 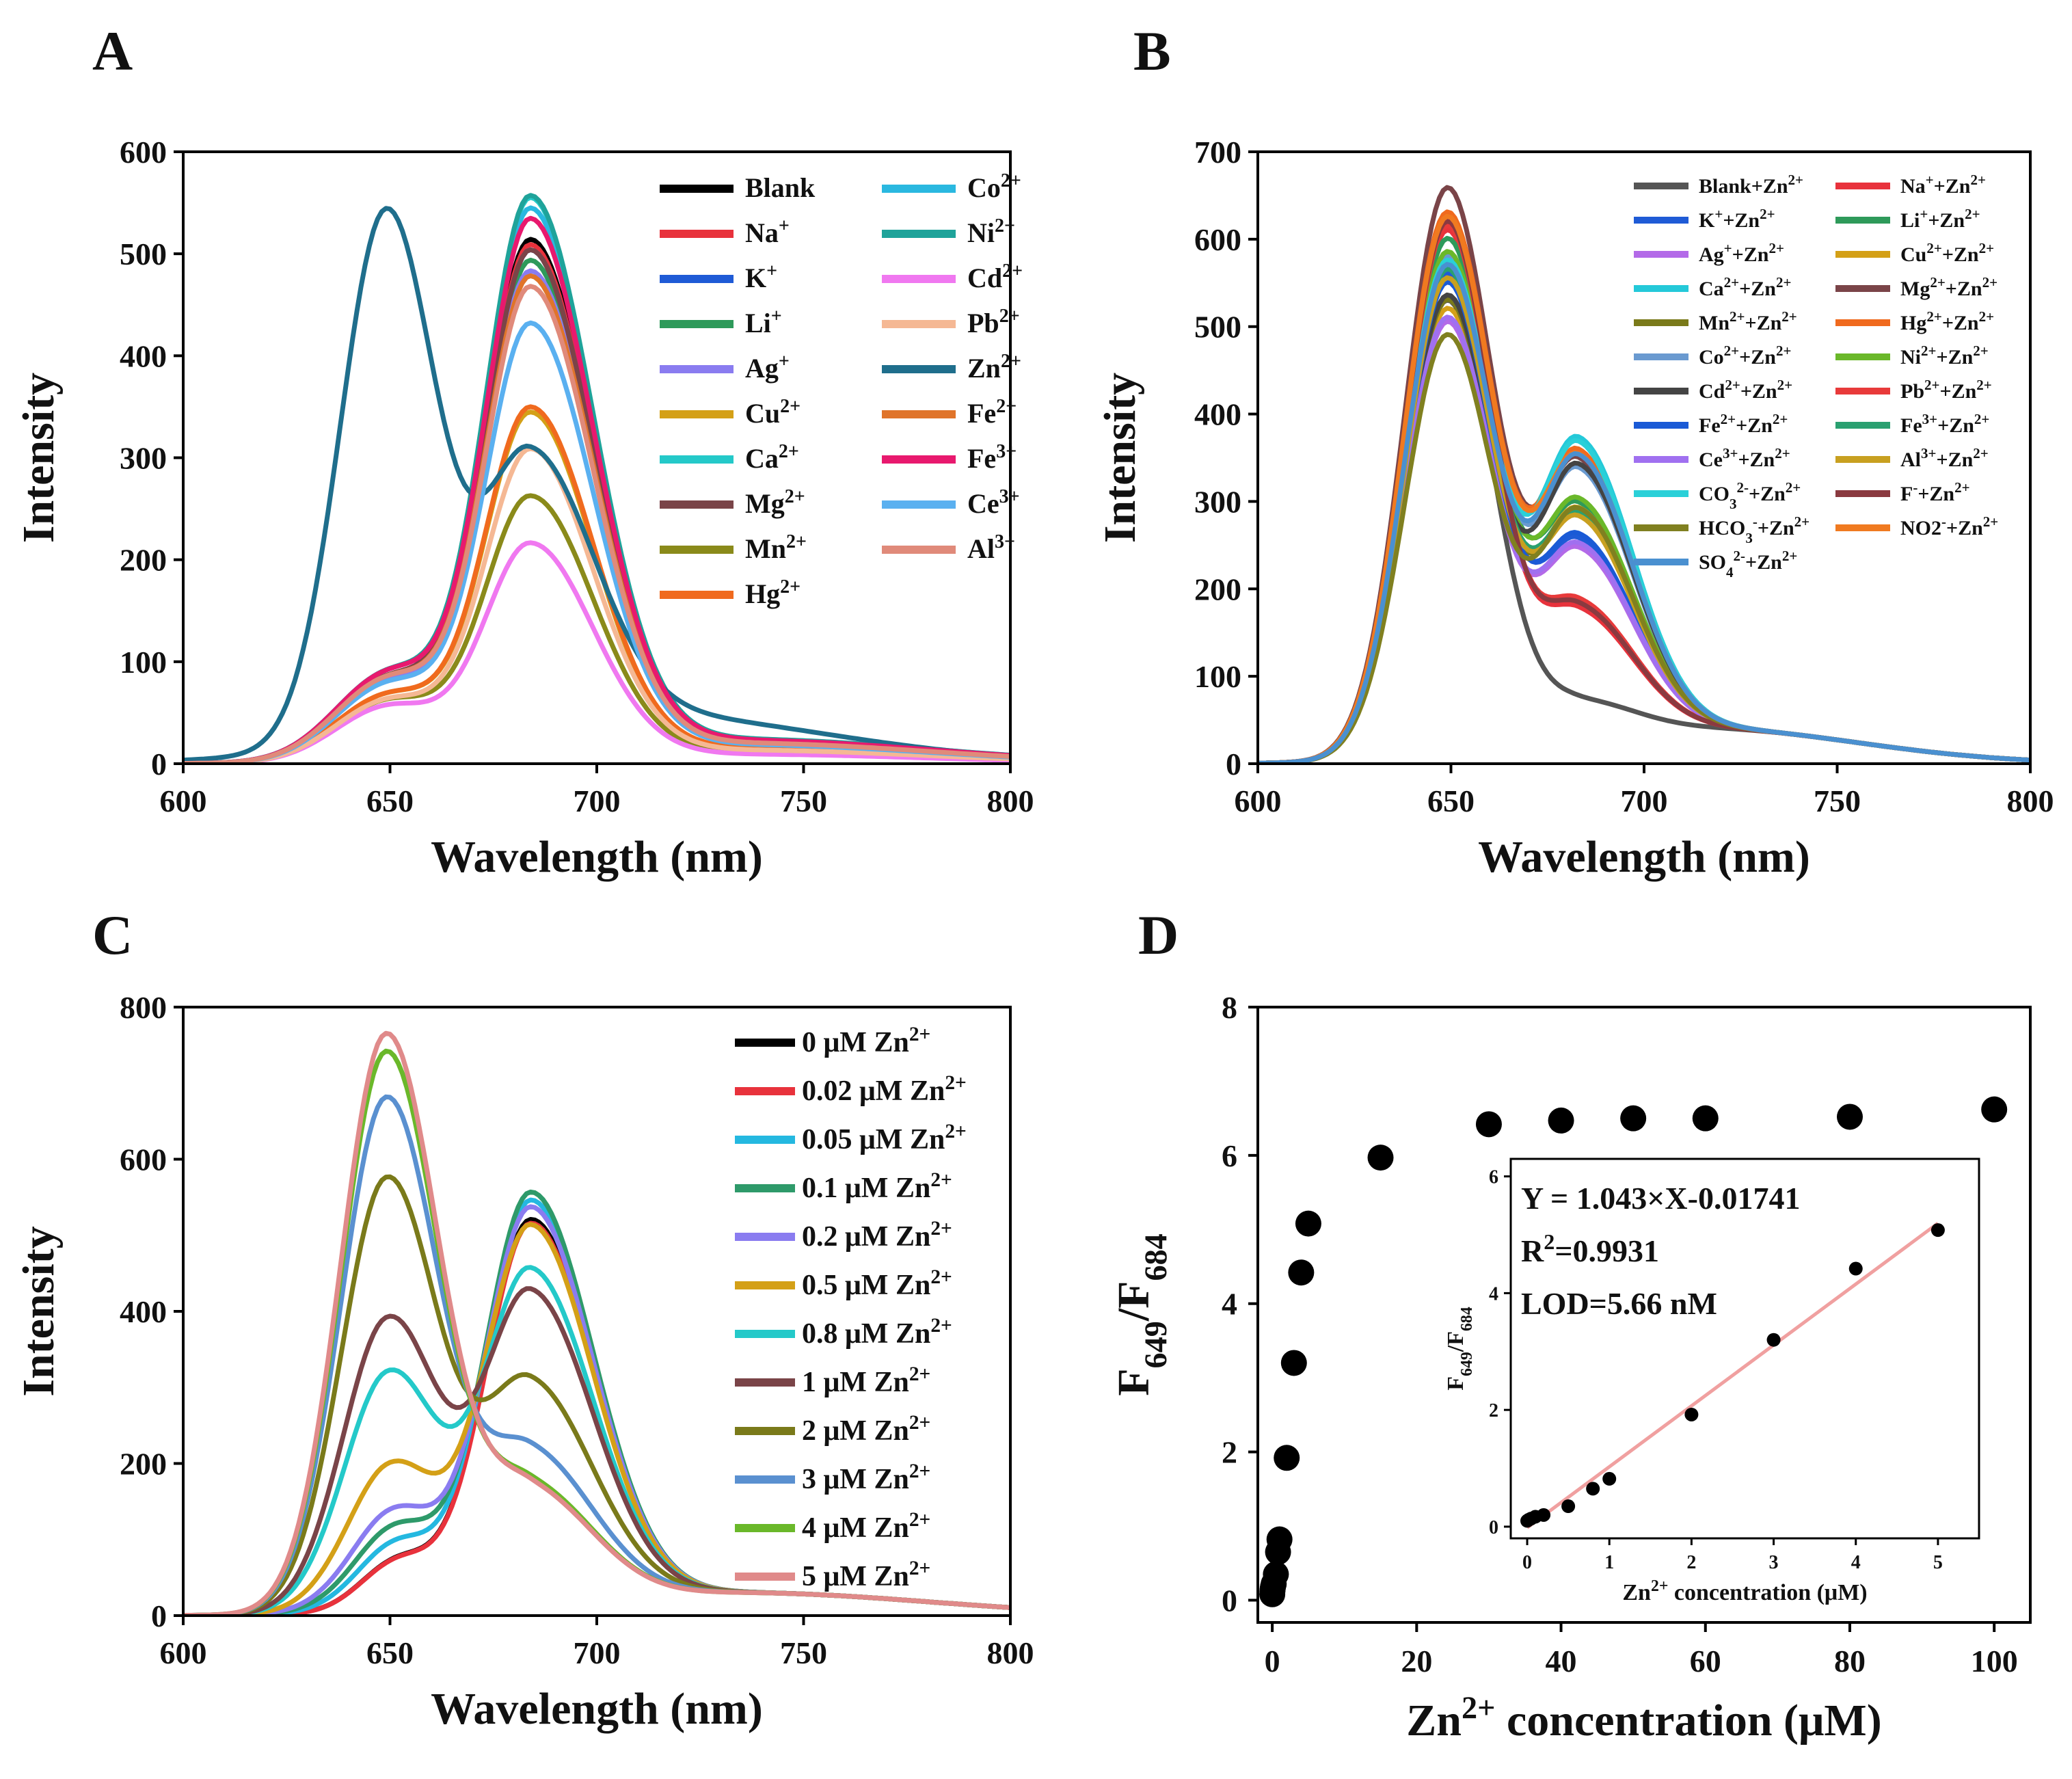 I want to click on panel-d-ylabel-part: F, so click(x=1134, y=1382).